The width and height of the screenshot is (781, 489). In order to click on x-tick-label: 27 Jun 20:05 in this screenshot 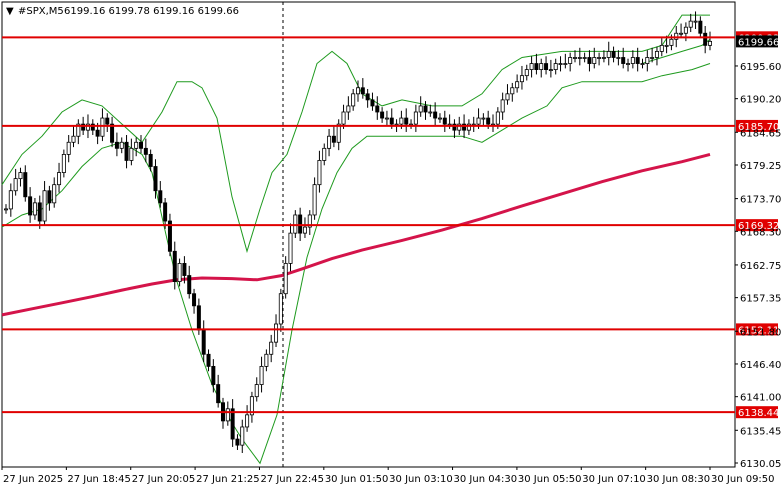, I will do `click(164, 479)`.